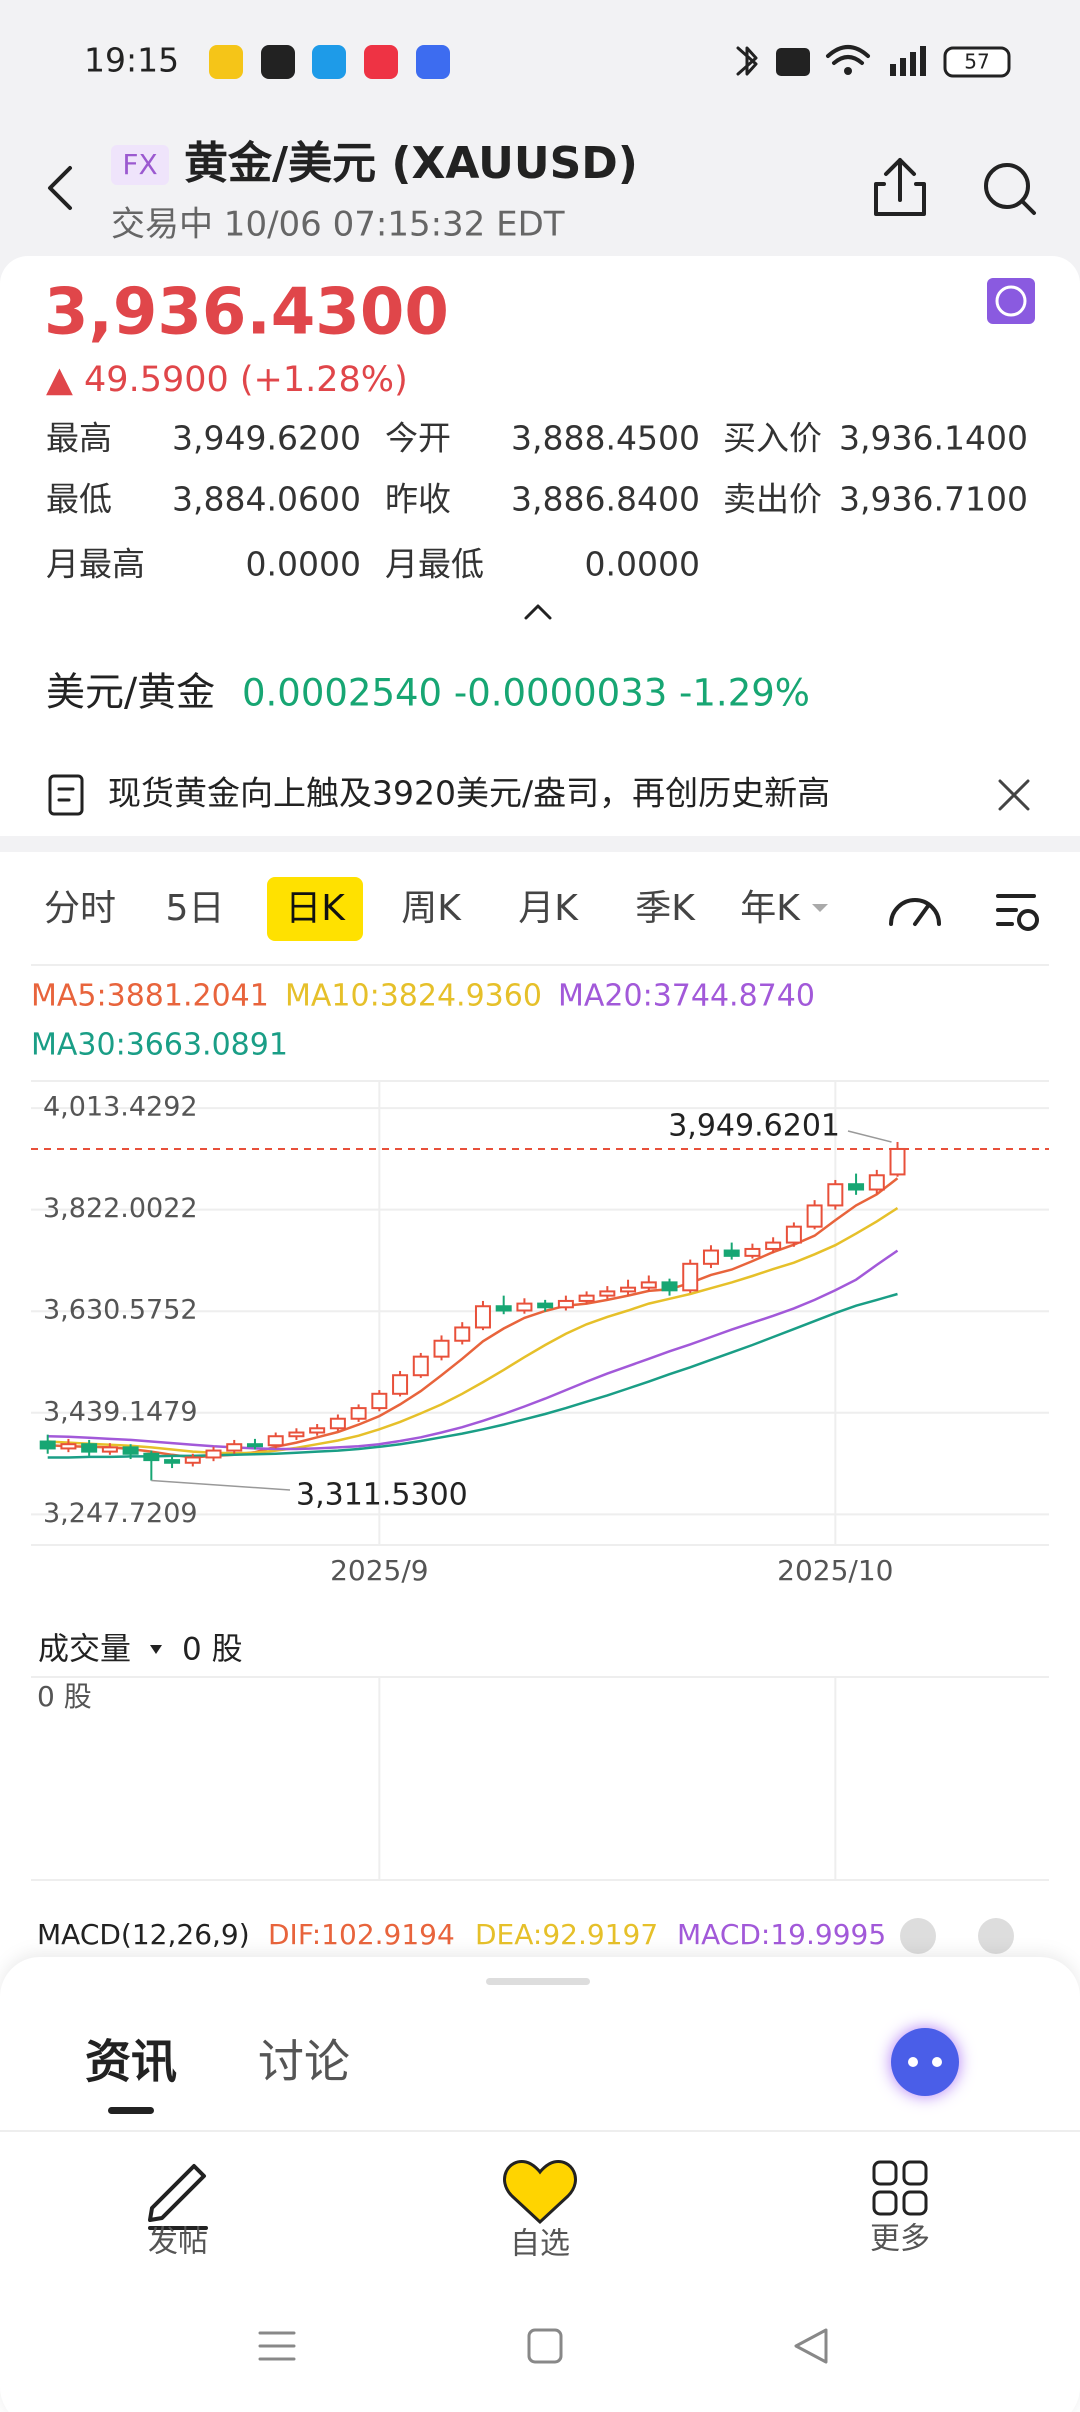 The width and height of the screenshot is (1080, 2412). I want to click on period-tab: 日K, so click(315, 908).